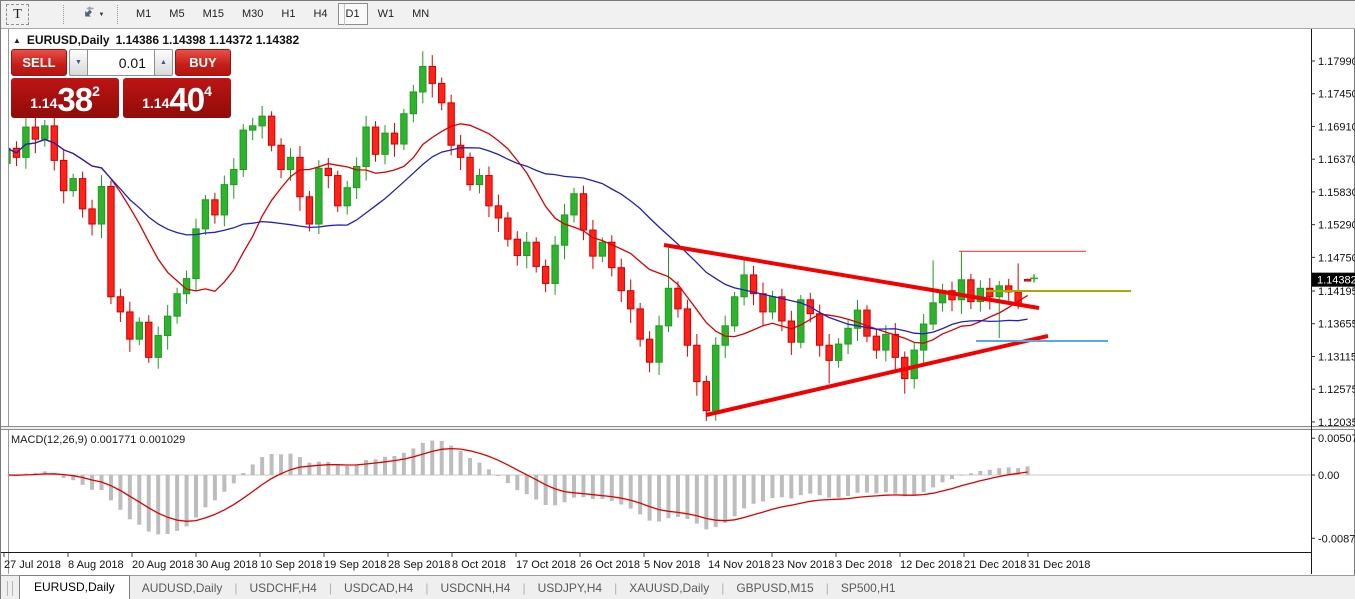 This screenshot has width=1355, height=599. I want to click on svg-text: 1.14750, so click(1336, 258).